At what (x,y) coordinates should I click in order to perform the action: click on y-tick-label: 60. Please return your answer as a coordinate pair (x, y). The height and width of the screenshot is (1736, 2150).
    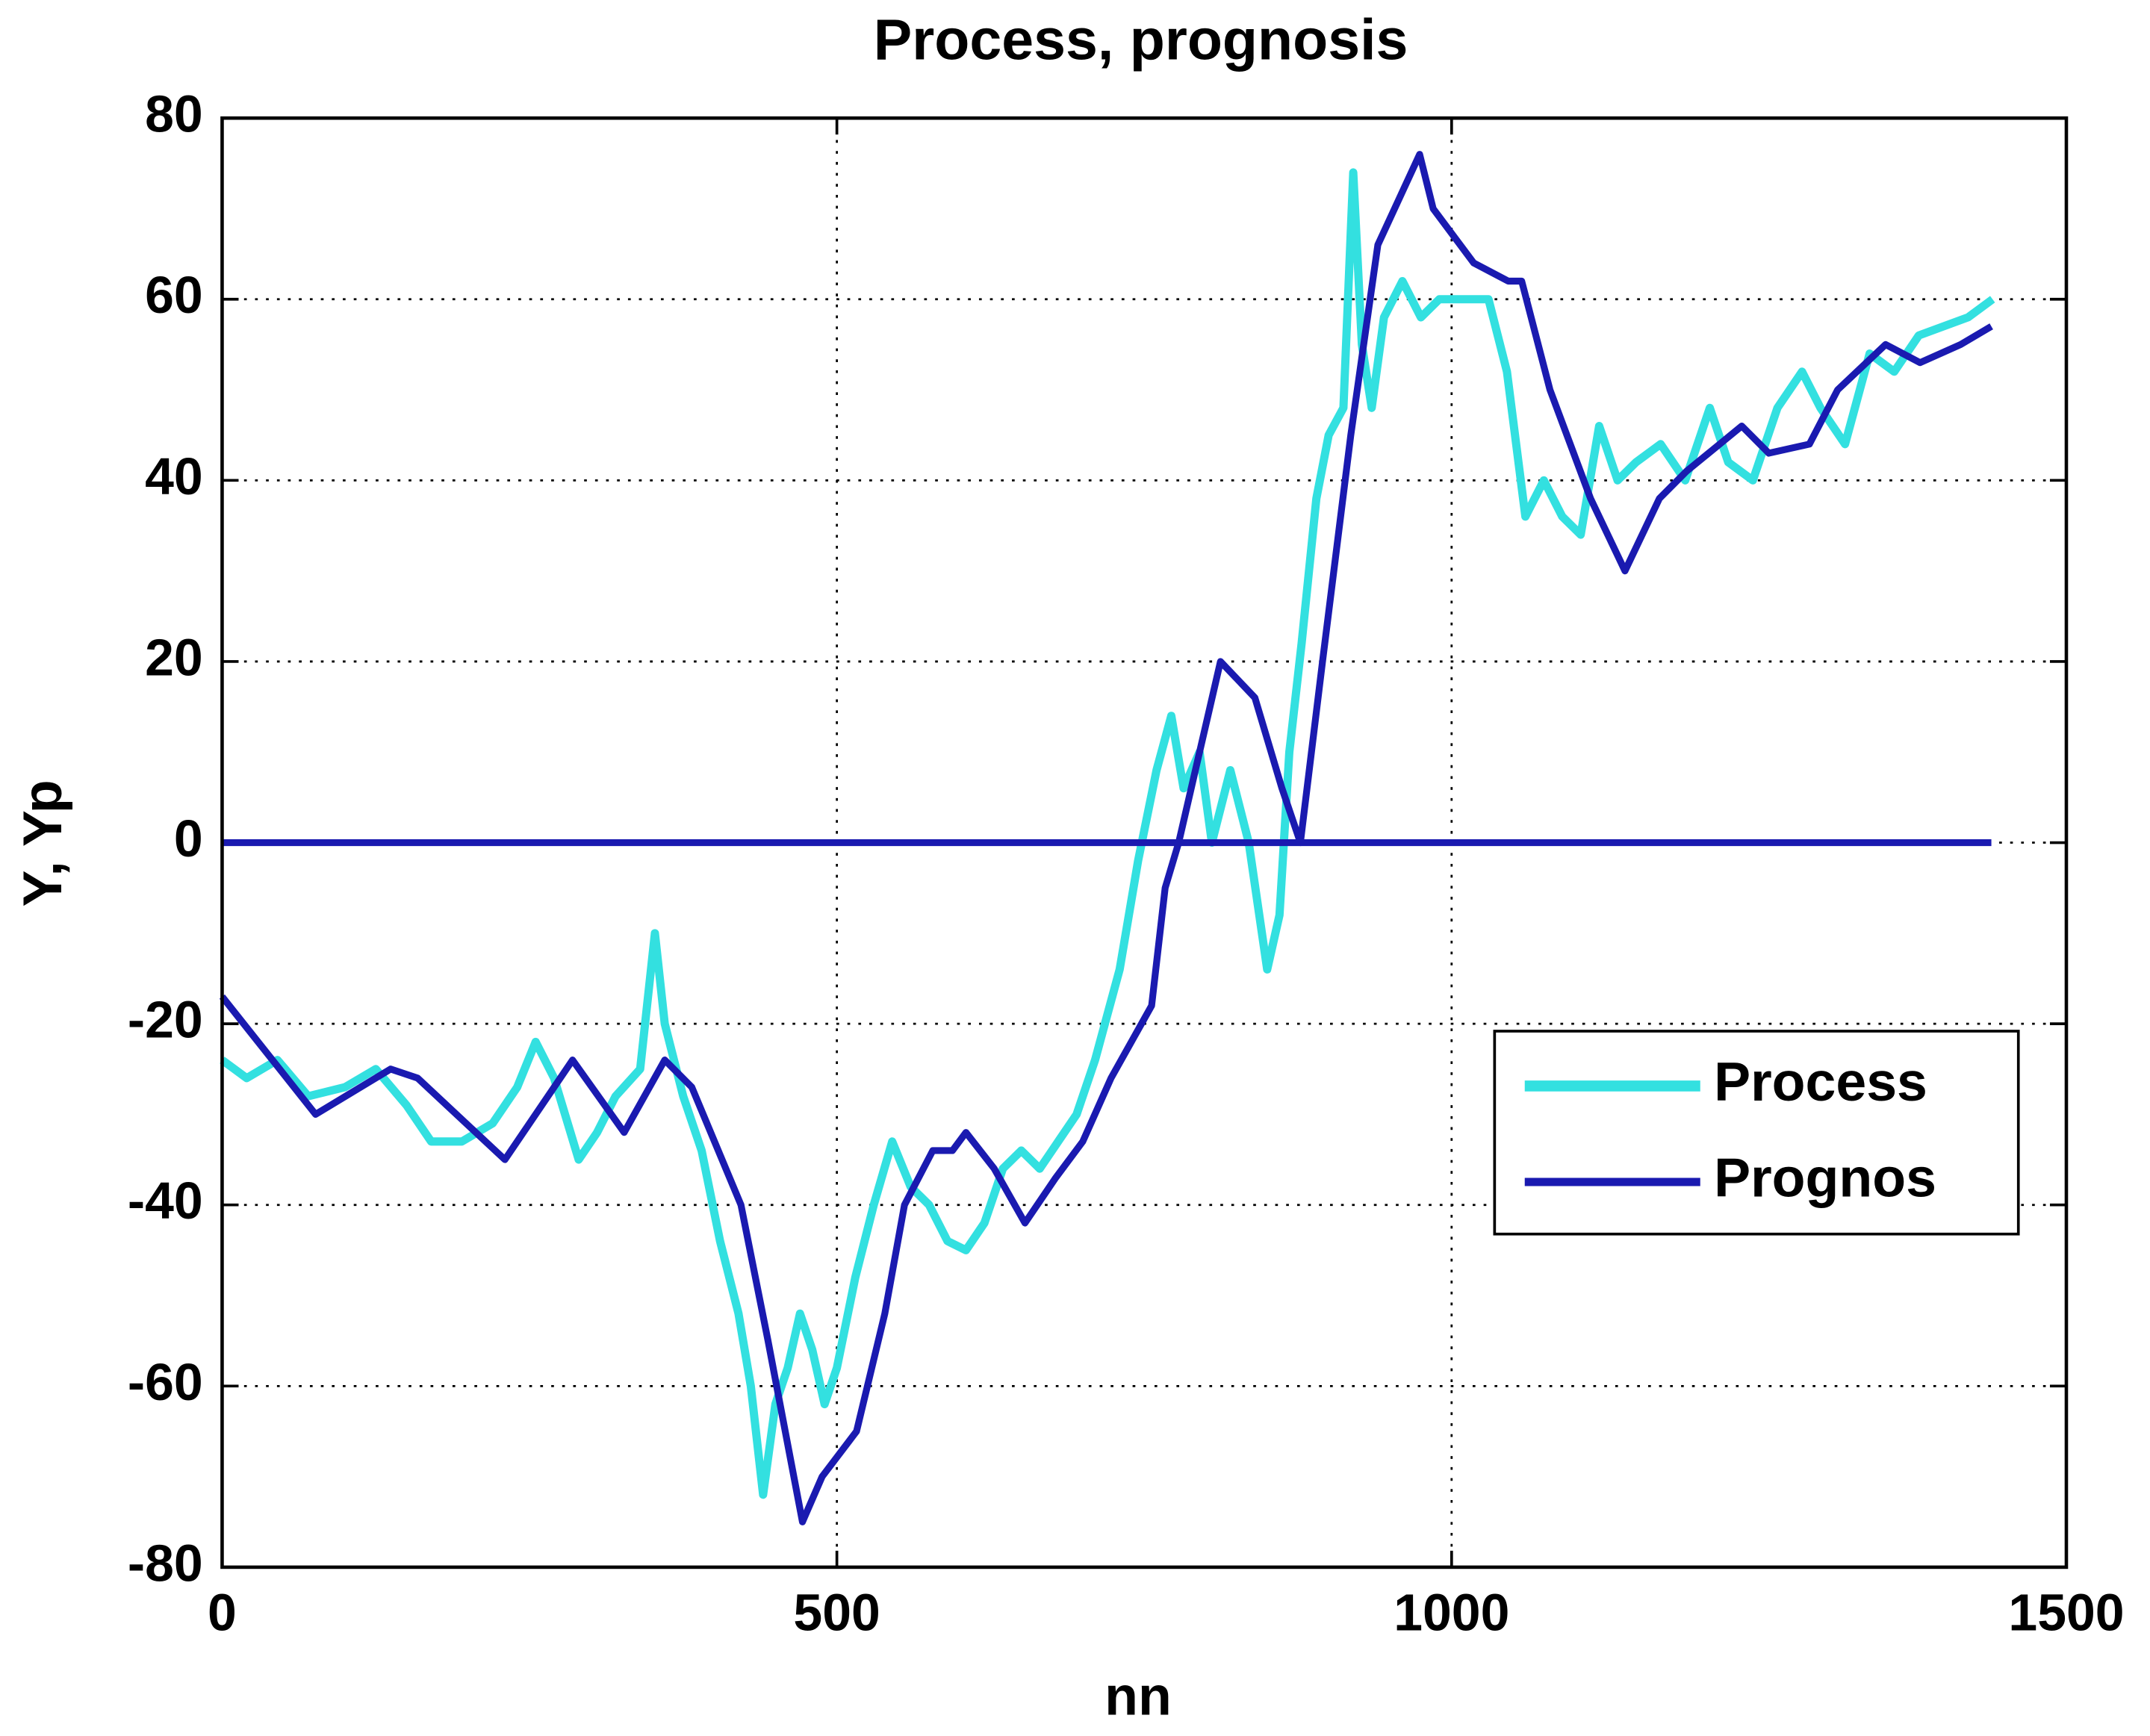
    Looking at the image, I should click on (174, 295).